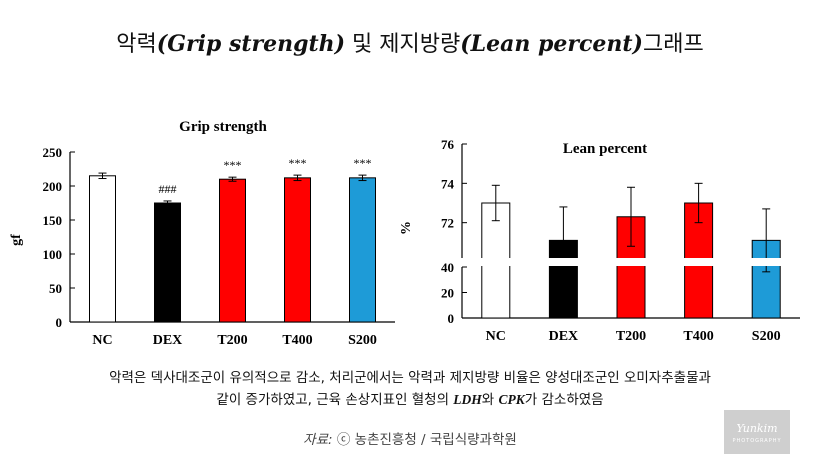  What do you see at coordinates (551, 44) in the screenshot?
I see `title-part-4: (Lean percent)` at bounding box center [551, 44].